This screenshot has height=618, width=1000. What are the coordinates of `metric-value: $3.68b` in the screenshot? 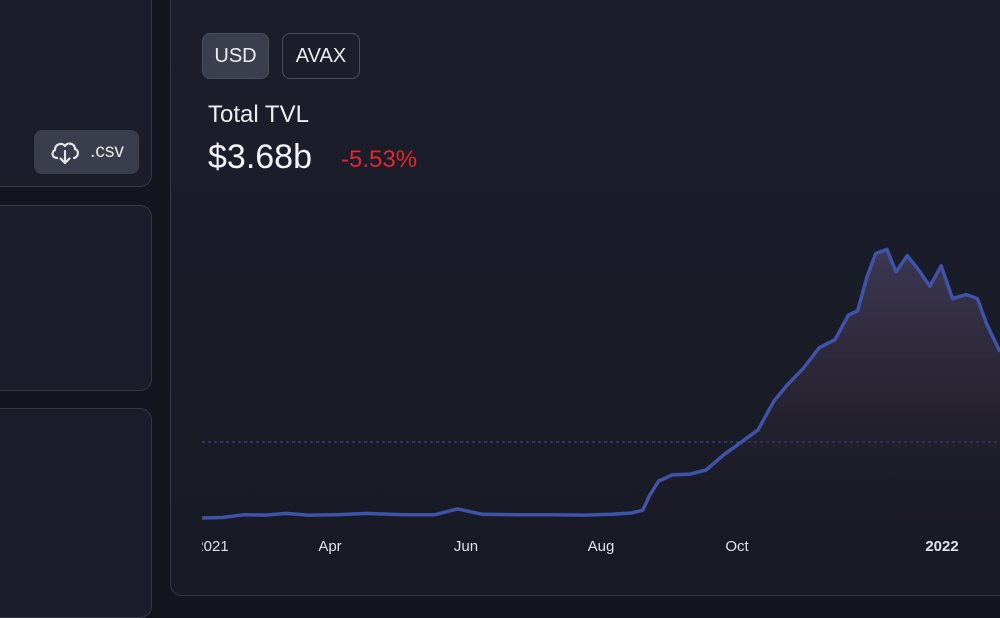 It's located at (260, 157).